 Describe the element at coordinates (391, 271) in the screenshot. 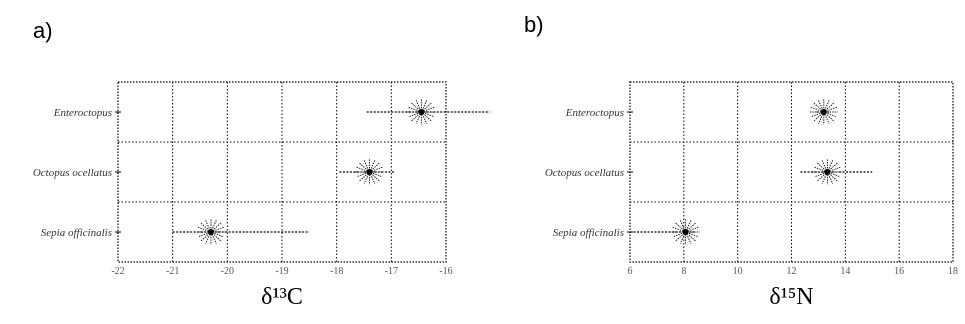

I see `chart0-x-tick-label: -17` at that location.